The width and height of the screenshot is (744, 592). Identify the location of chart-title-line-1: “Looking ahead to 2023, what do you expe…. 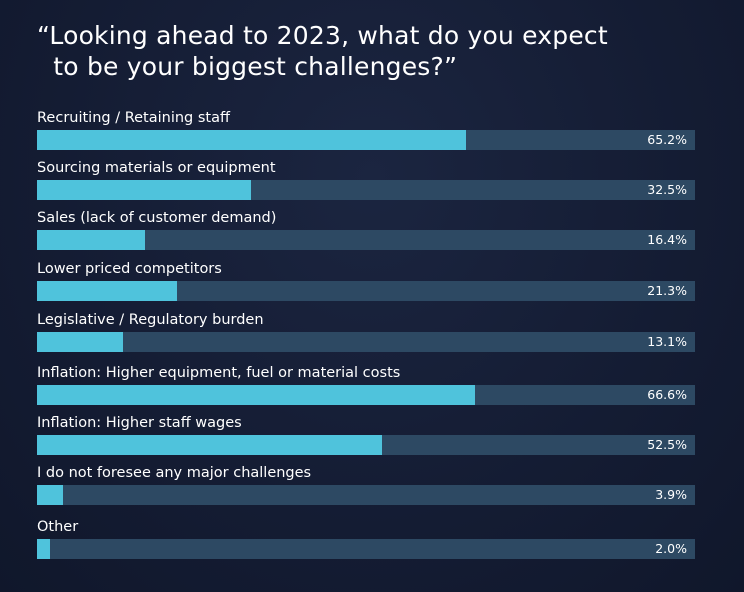
(322, 35).